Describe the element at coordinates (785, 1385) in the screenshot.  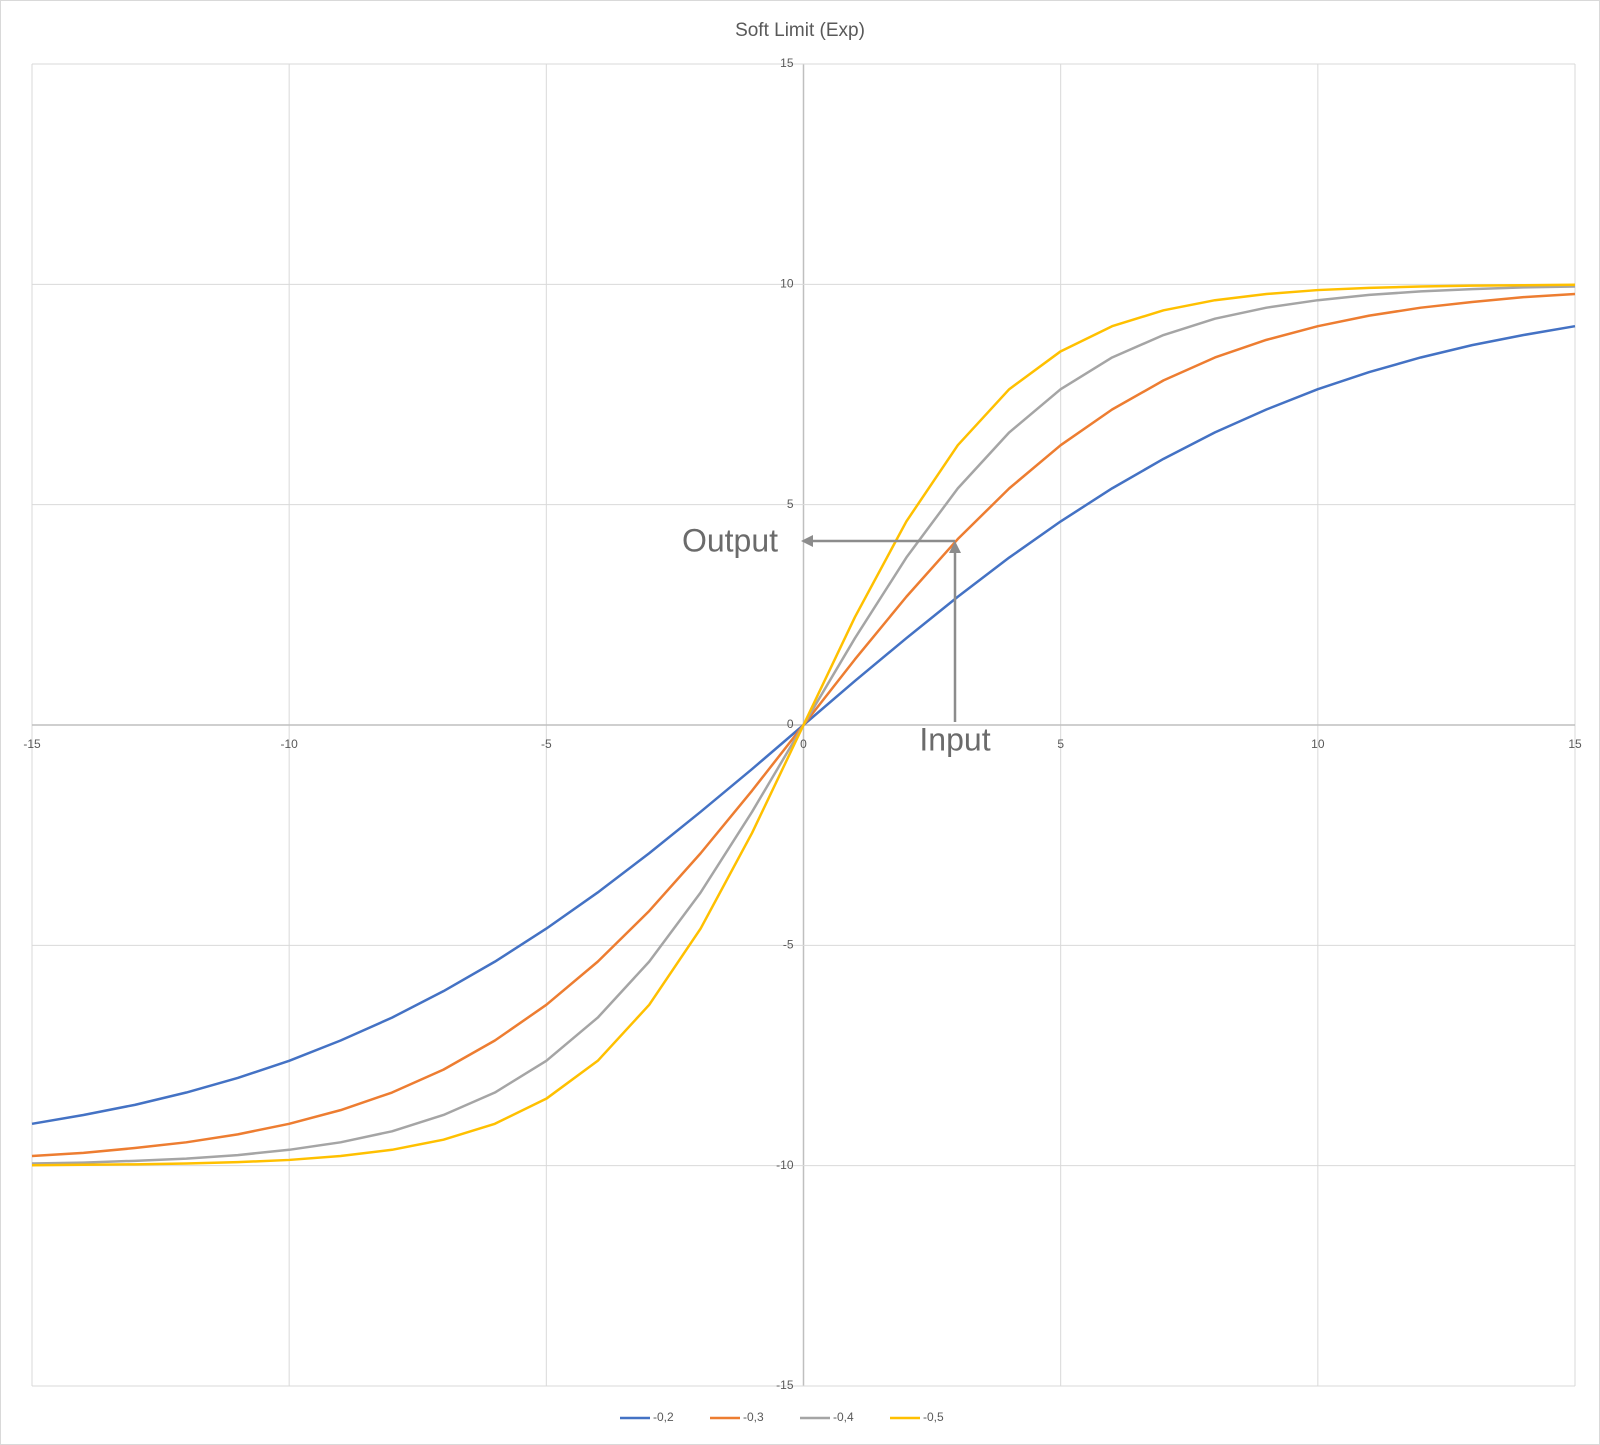
I see `y-tick-label: -15` at that location.